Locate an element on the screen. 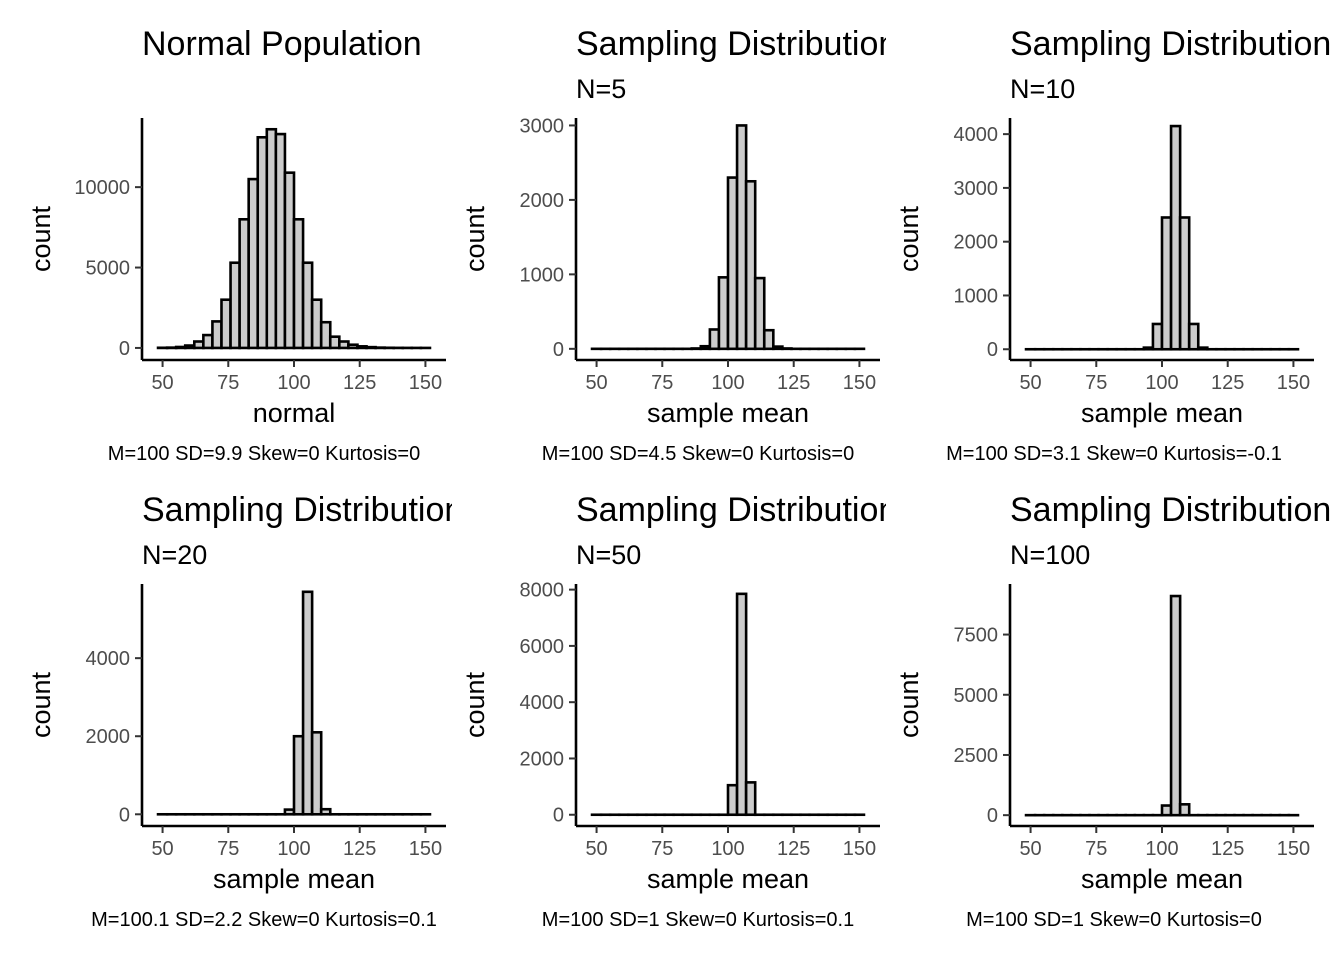  chart-subtitle: N=100 is located at coordinates (1050, 555).